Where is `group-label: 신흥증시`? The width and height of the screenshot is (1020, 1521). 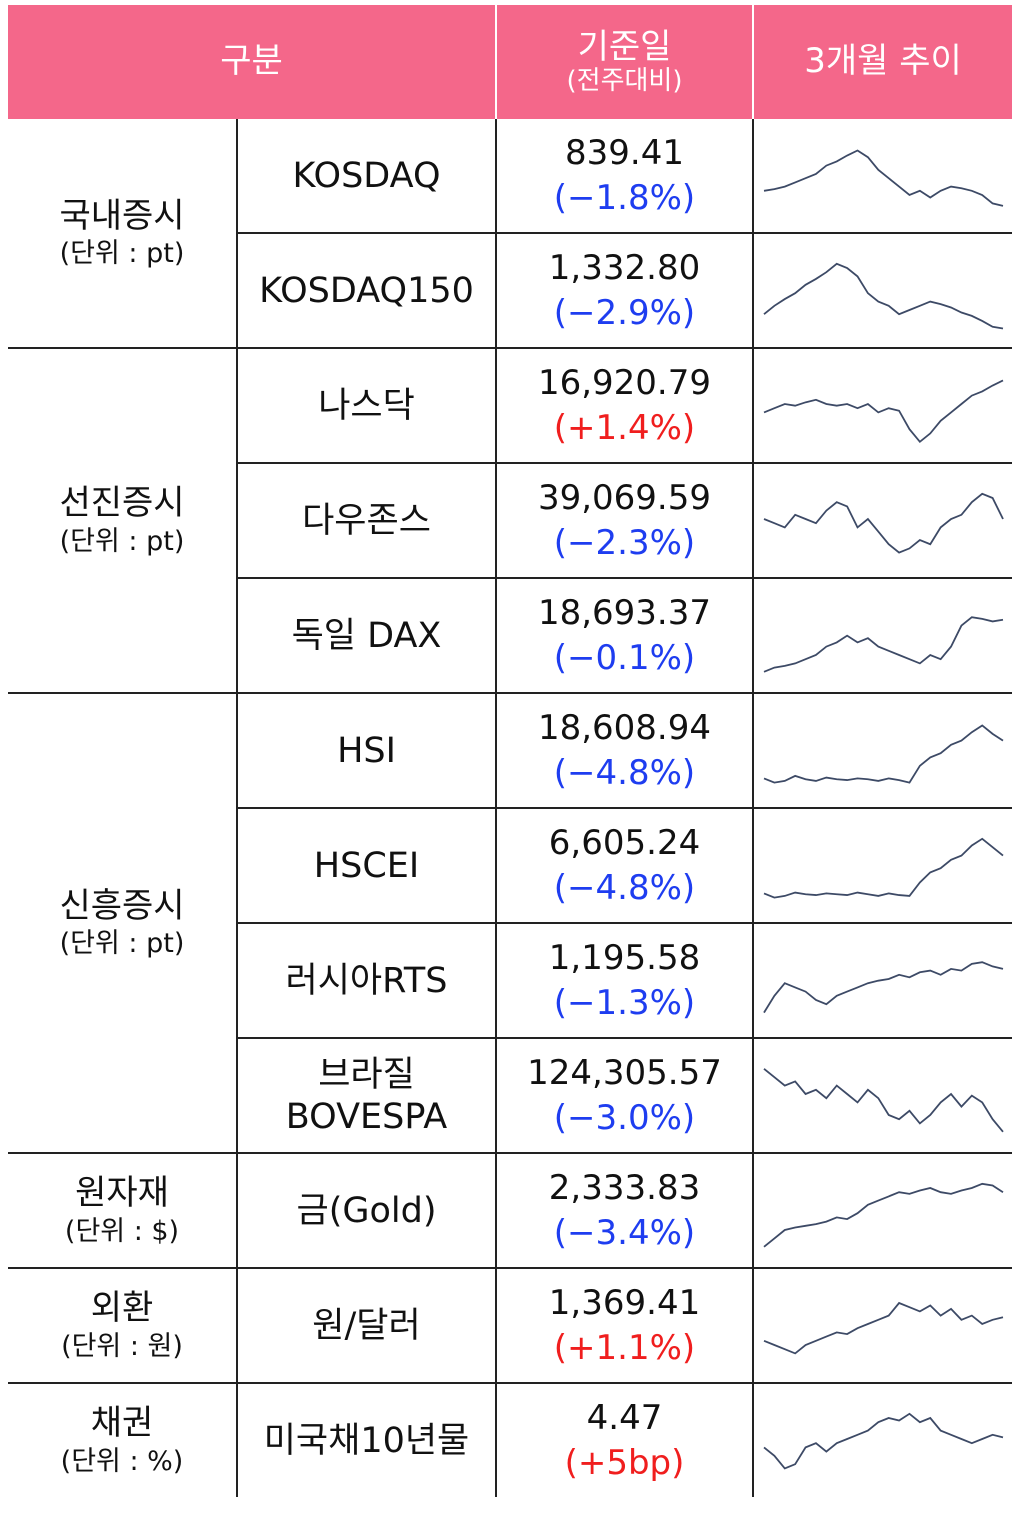 group-label: 신흥증시 is located at coordinates (122, 905).